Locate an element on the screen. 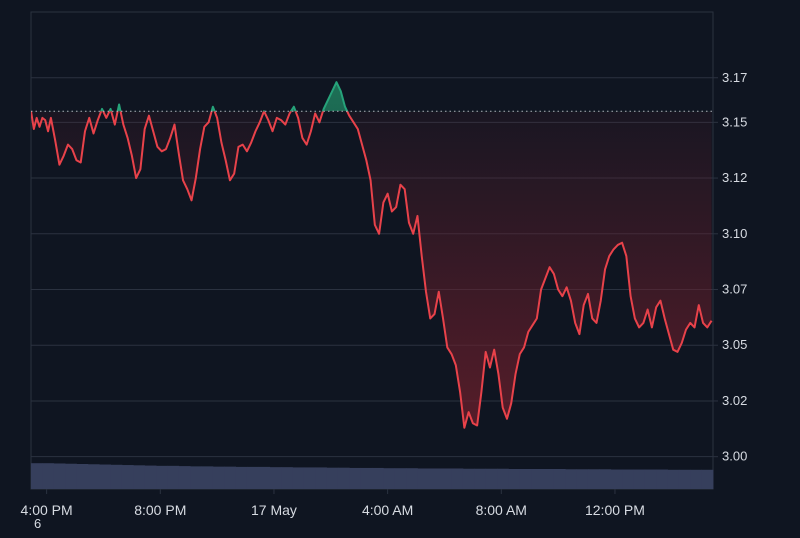 This screenshot has width=800, height=538. x-tick-label: 17 May is located at coordinates (274, 510).